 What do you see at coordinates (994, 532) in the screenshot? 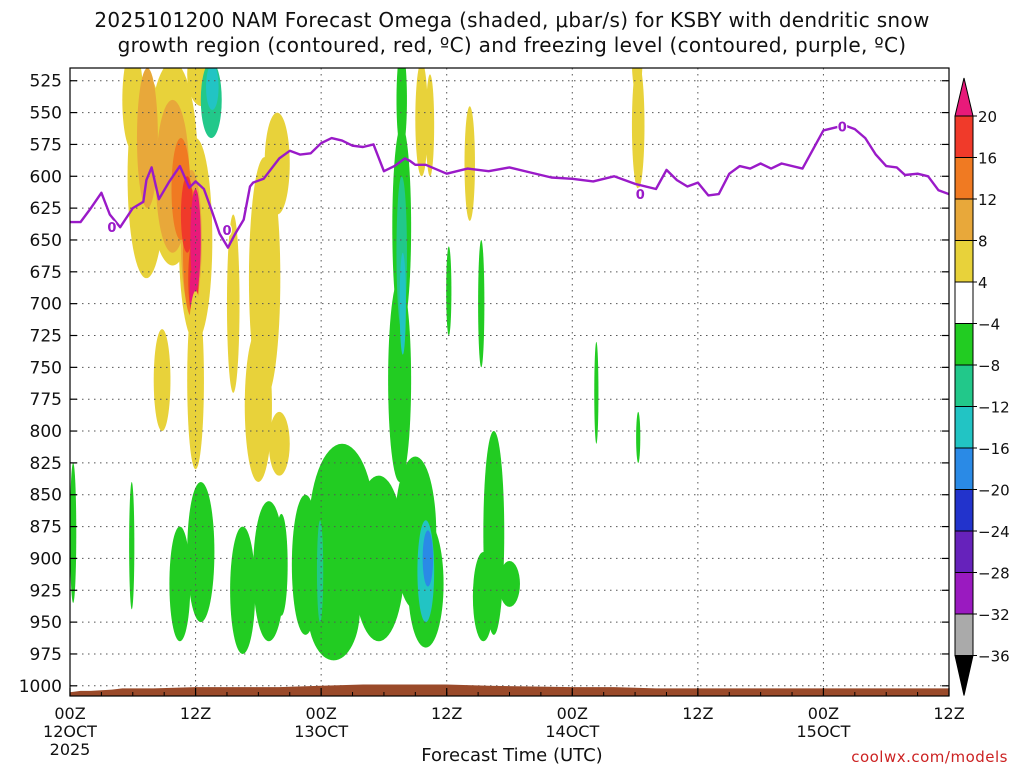
I see `colorbar-label: −24` at bounding box center [994, 532].